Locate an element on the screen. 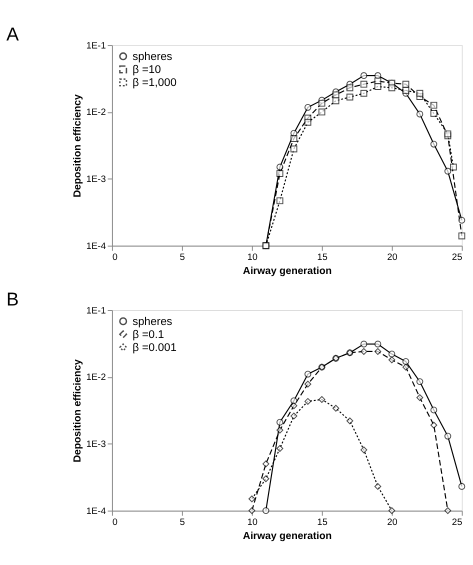 The height and width of the screenshot is (565, 473). legend-label: β =0.1 is located at coordinates (148, 335).